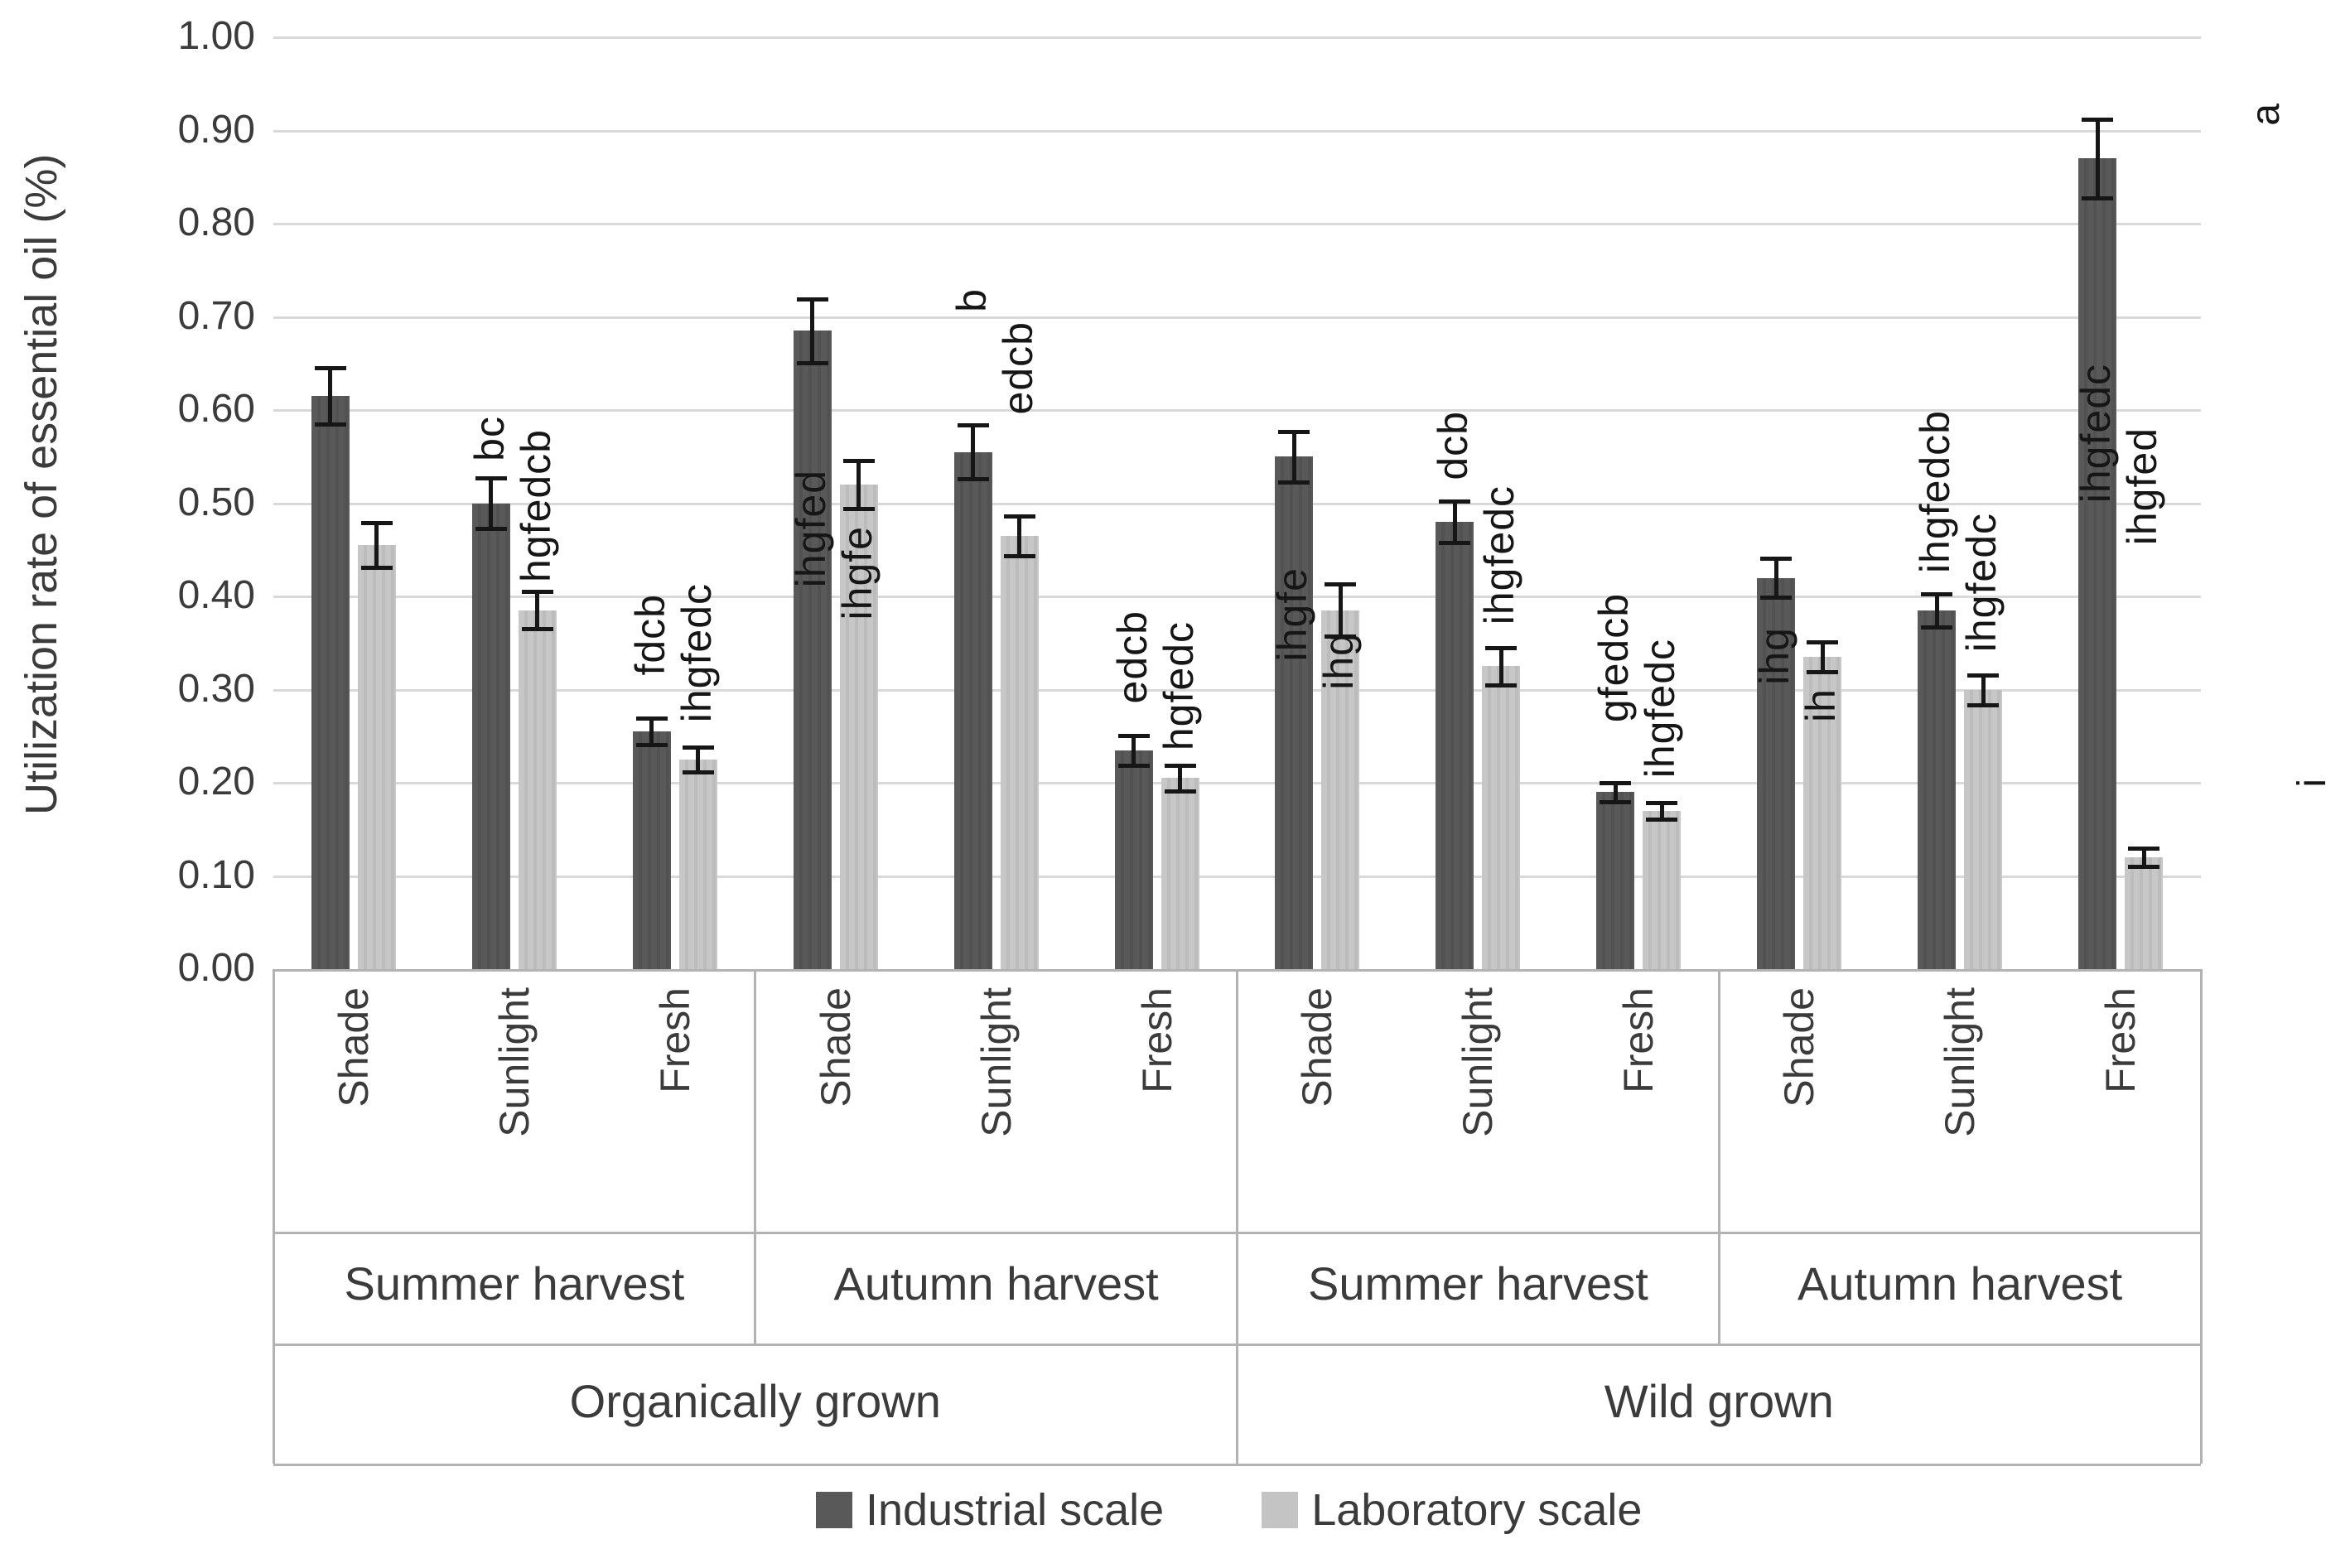  I want to click on significance-letters: ihgfe, so click(1292, 614).